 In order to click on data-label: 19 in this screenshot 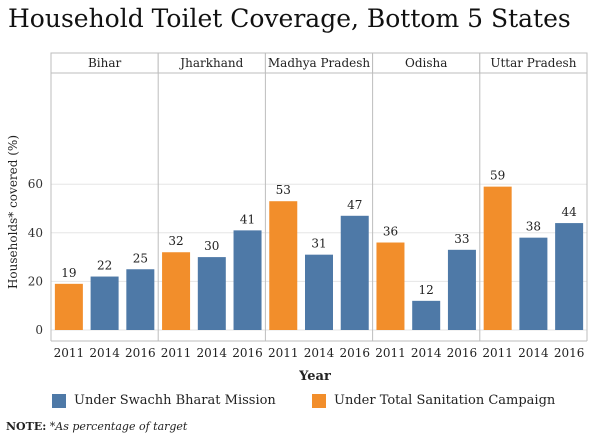, I will do `click(68, 273)`.